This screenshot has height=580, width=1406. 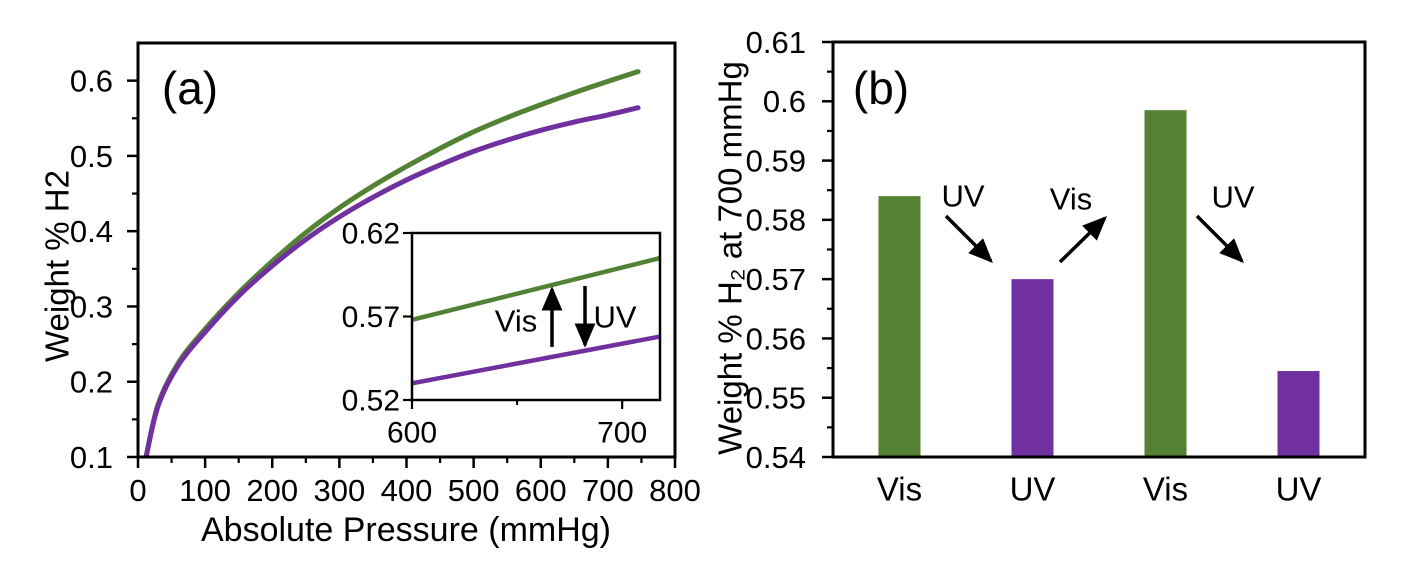 What do you see at coordinates (881, 88) in the screenshot?
I see `panel-b-letter: (b)` at bounding box center [881, 88].